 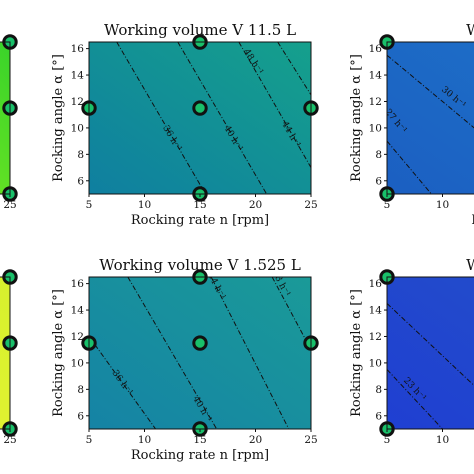 I want to click on panel-1: 25, so click(x=9, y=122).